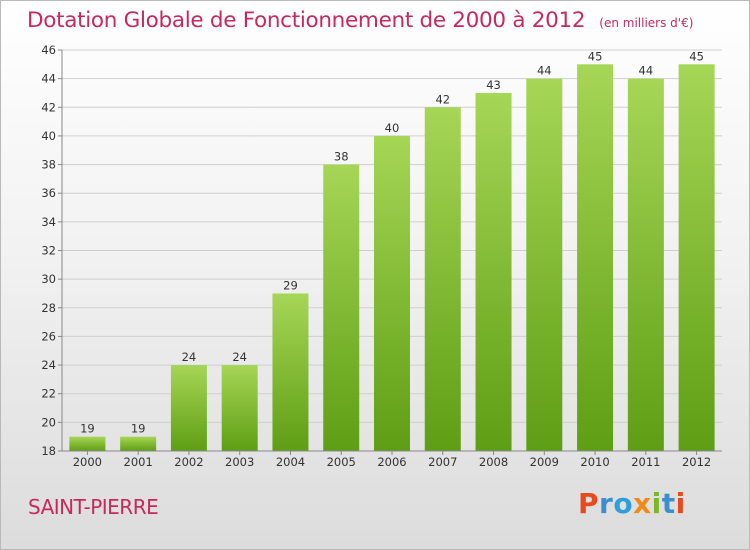 This screenshot has width=750, height=550. I want to click on bar-value-label: 29, so click(290, 285).